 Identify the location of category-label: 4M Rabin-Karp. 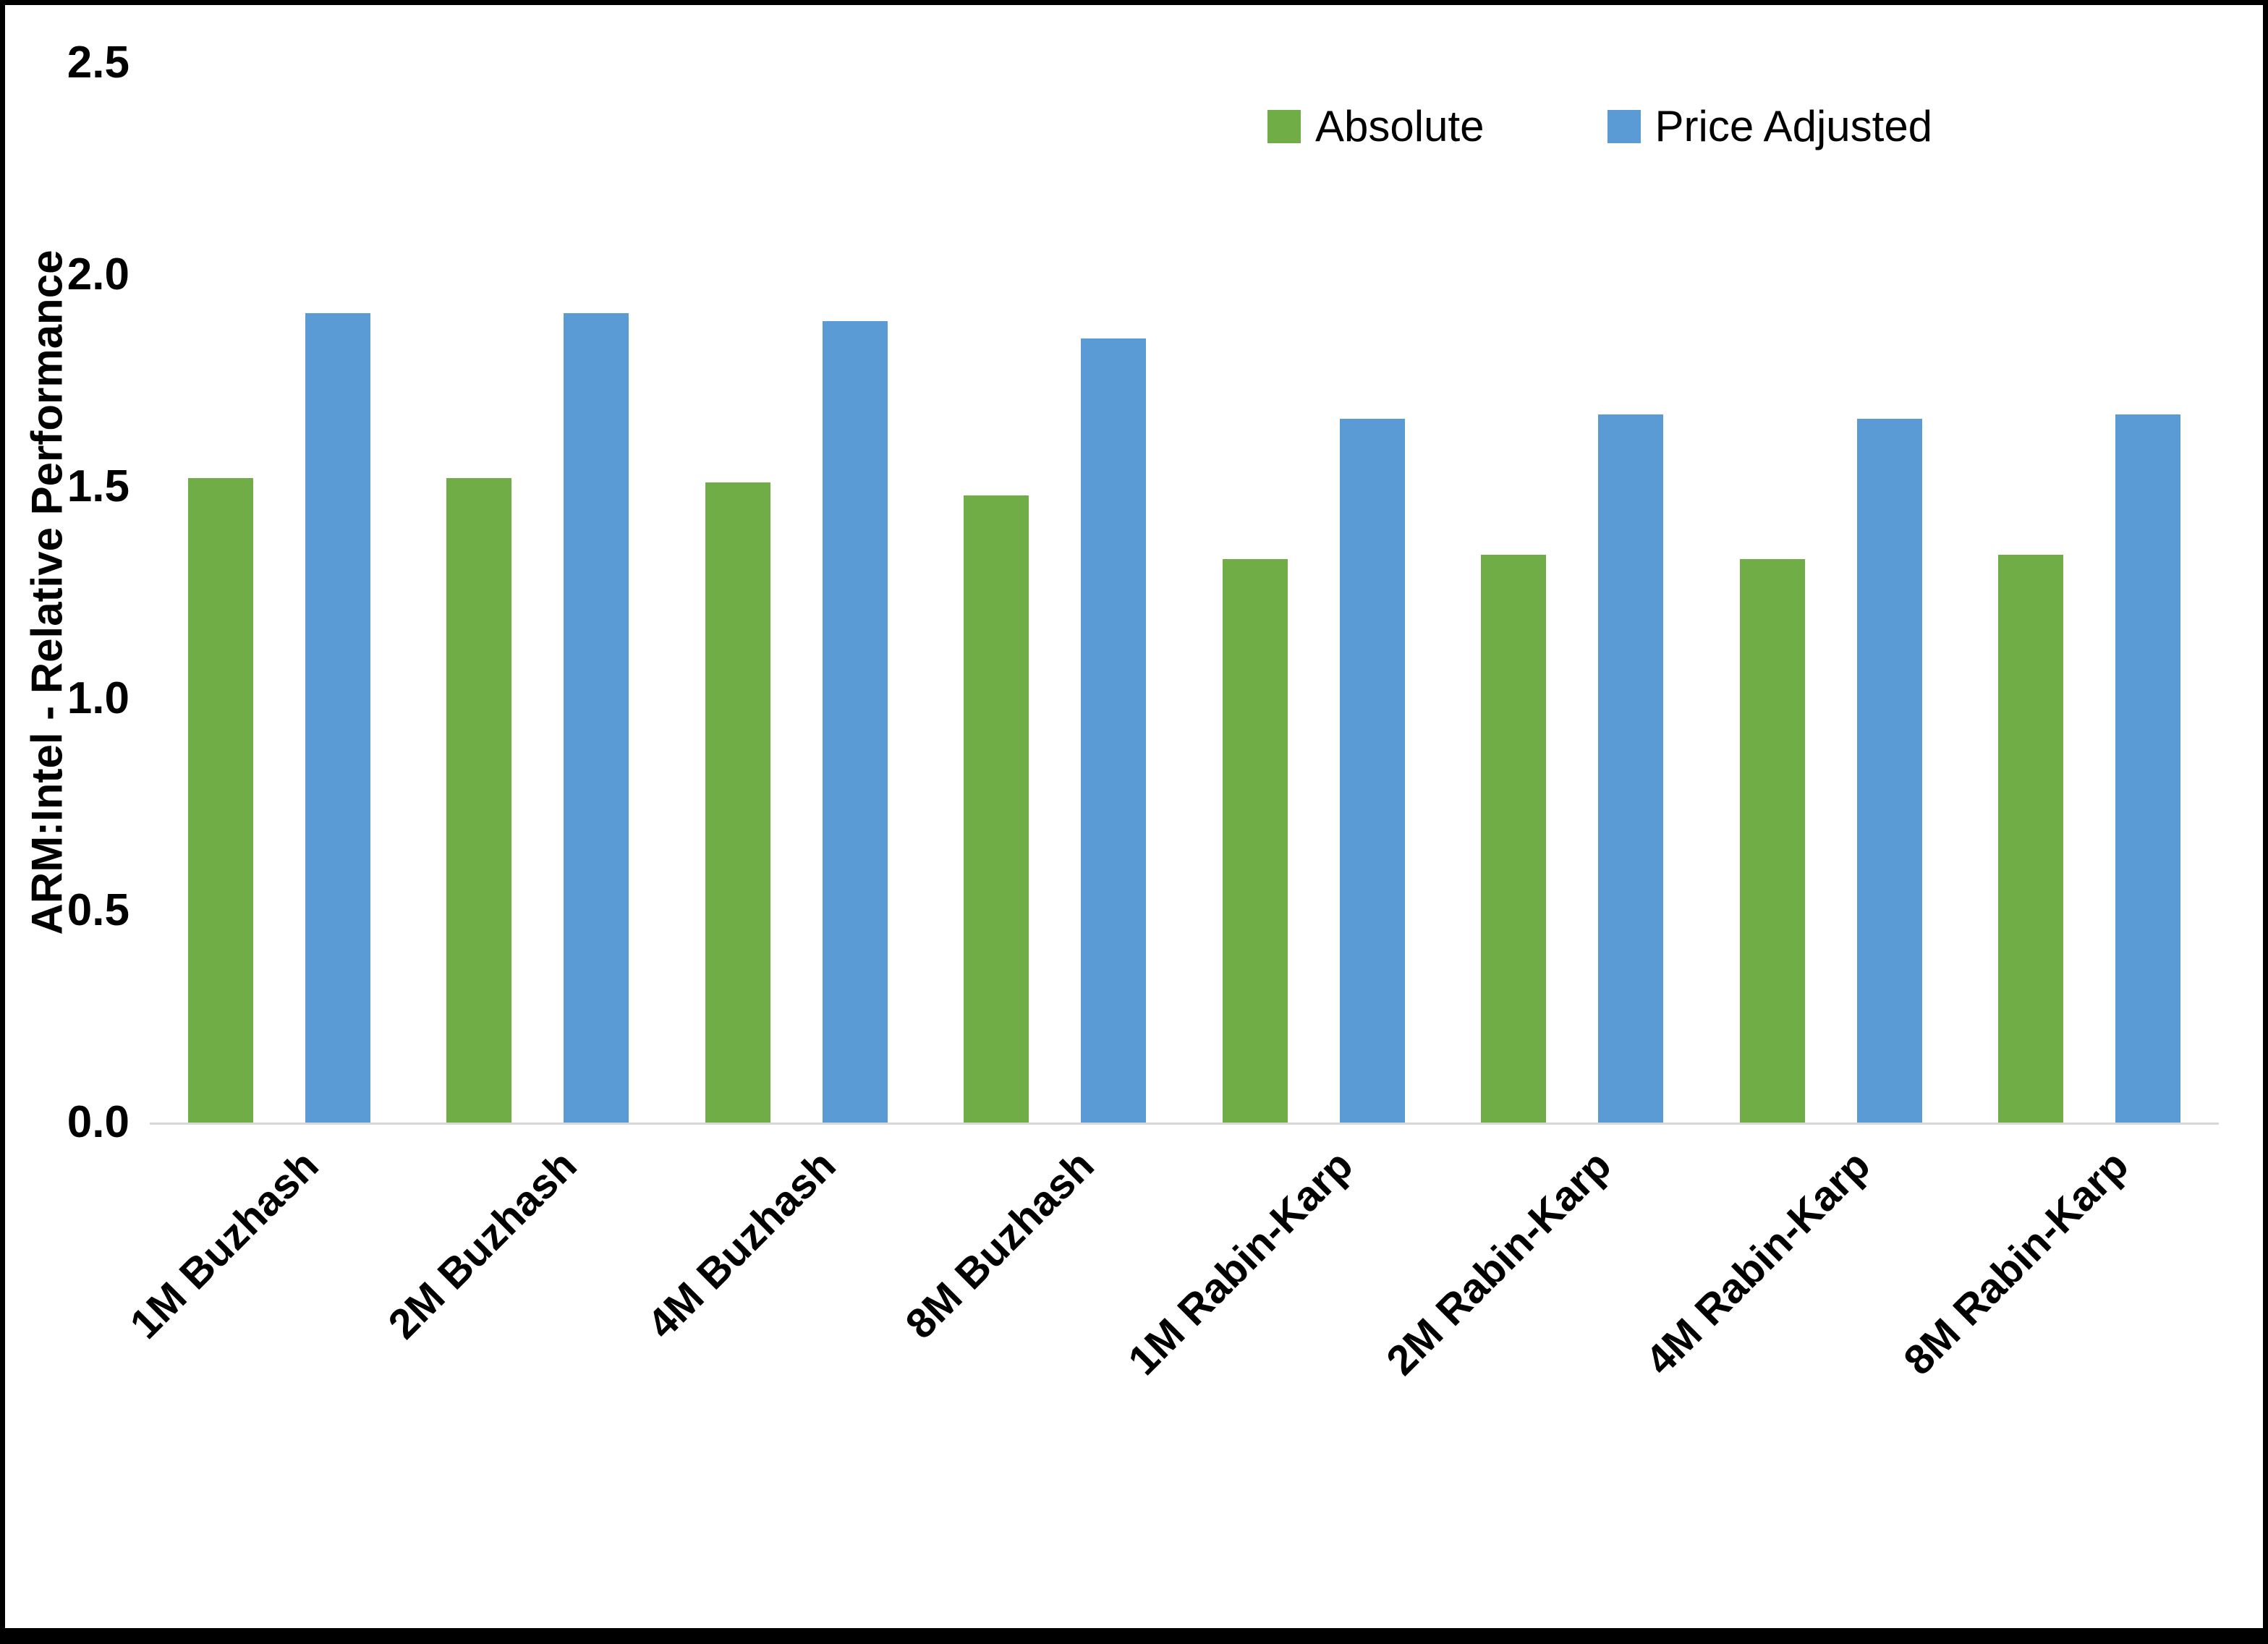
(1758, 1262).